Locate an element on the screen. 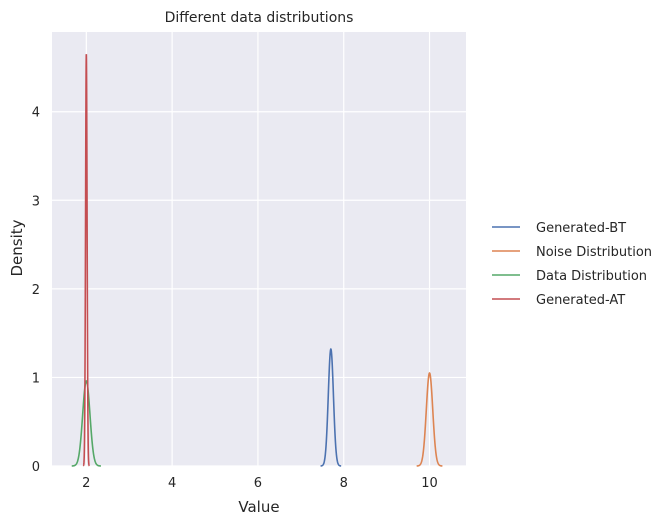 Image resolution: width=668 pixels, height=524 pixels. y-tick-label: 3 is located at coordinates (36, 201).